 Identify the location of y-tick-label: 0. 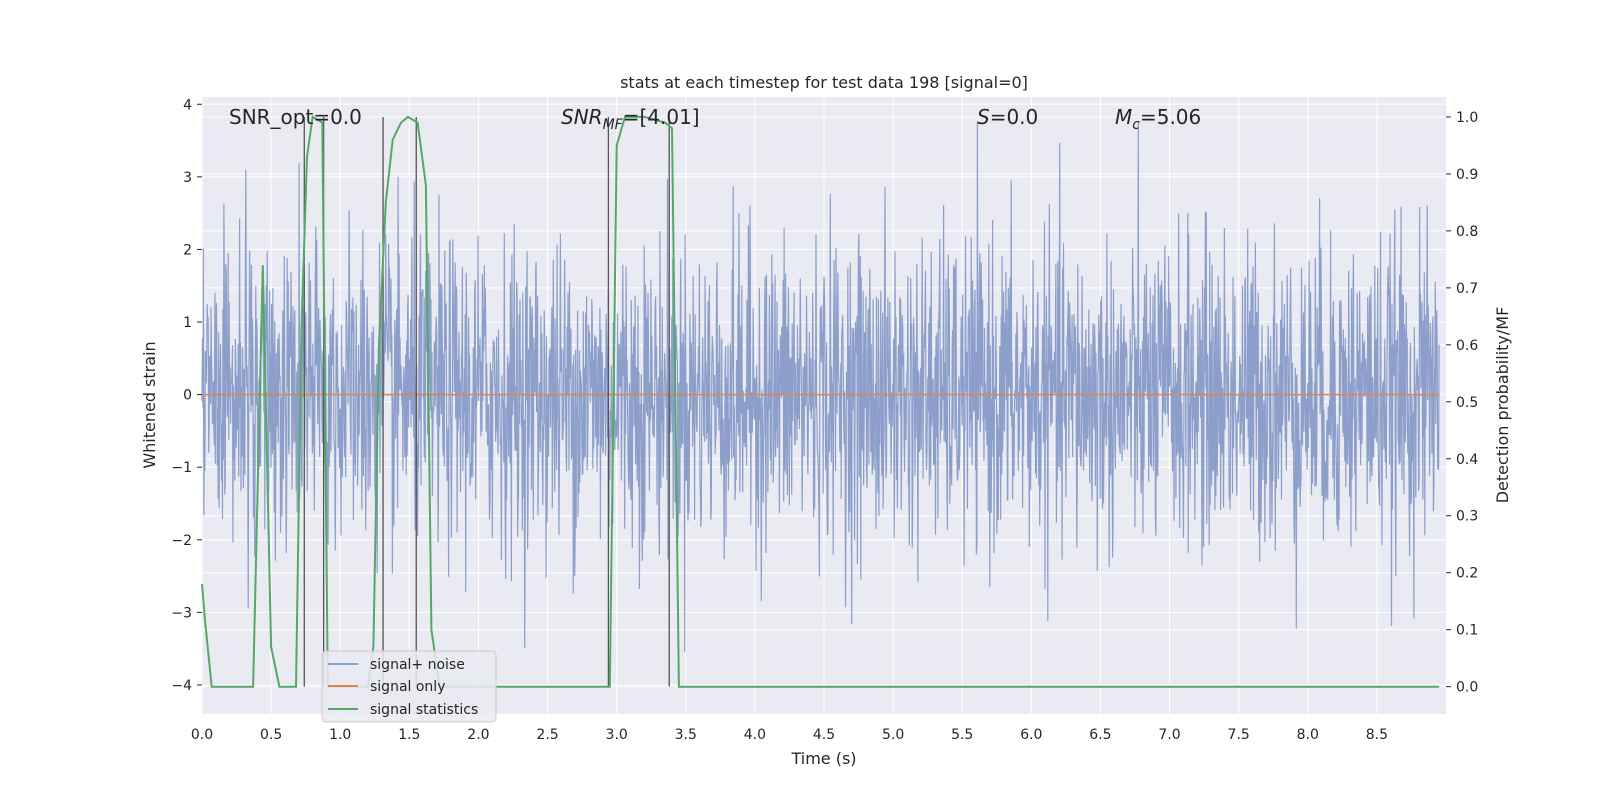
(187, 396).